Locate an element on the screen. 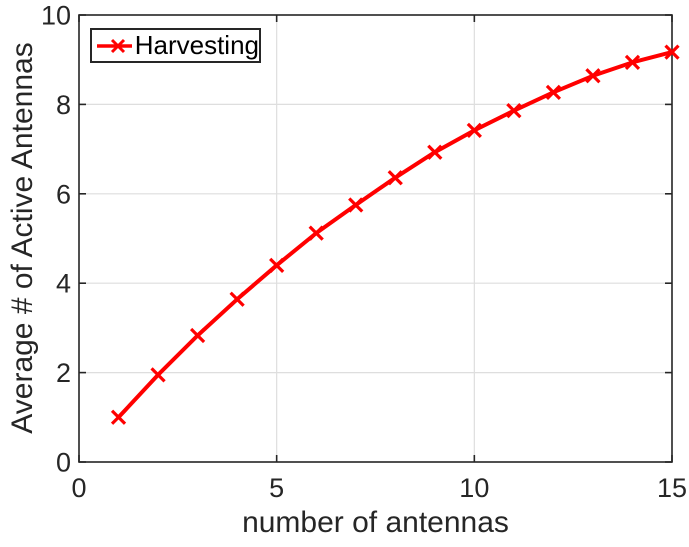 This screenshot has width=689, height=547. x-tick-label: 15 is located at coordinates (672, 488).